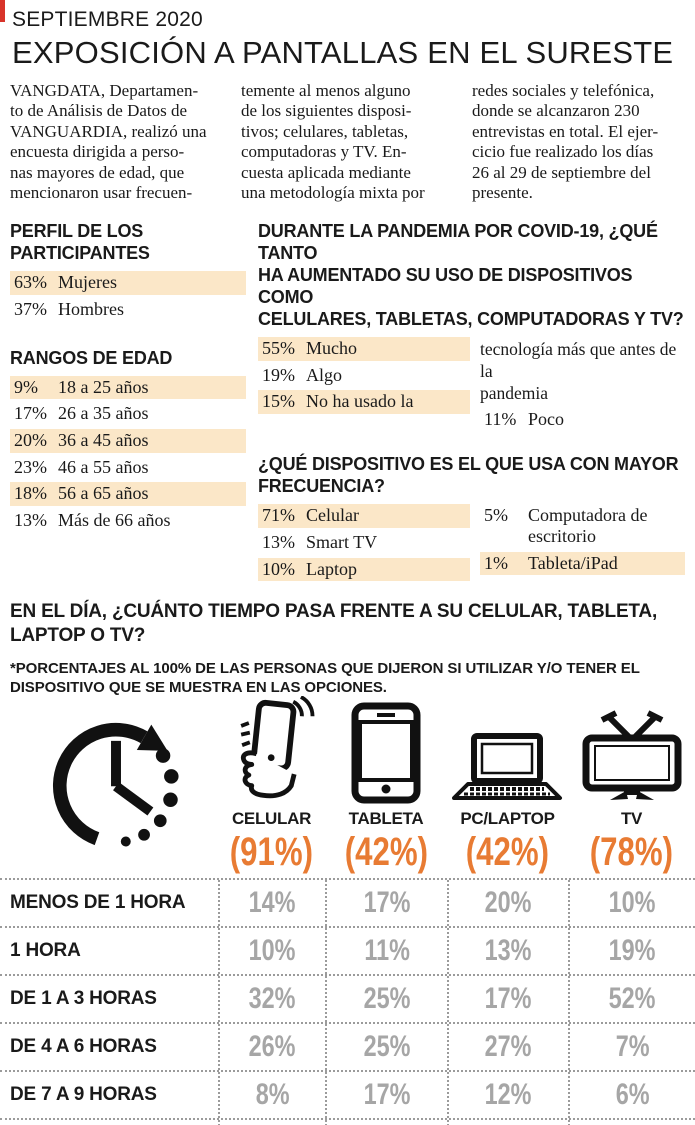 The width and height of the screenshot is (695, 1125). I want to click on stat-row: 13% Smart TV, so click(364, 543).